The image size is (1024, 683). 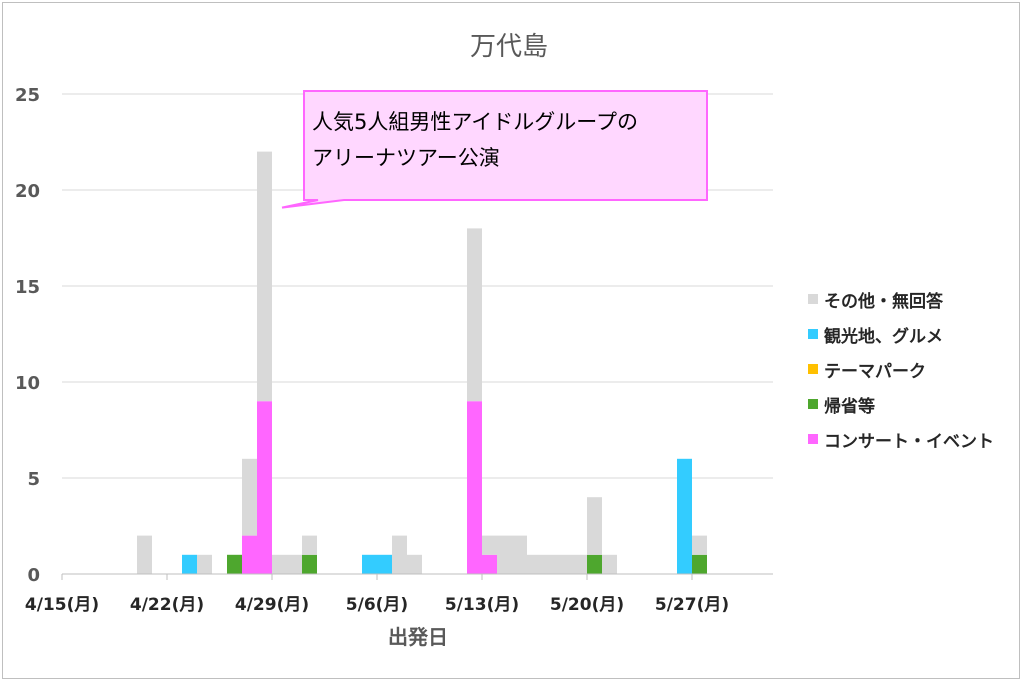 I want to click on legend-label: 観光地、グルメ, so click(x=883, y=336).